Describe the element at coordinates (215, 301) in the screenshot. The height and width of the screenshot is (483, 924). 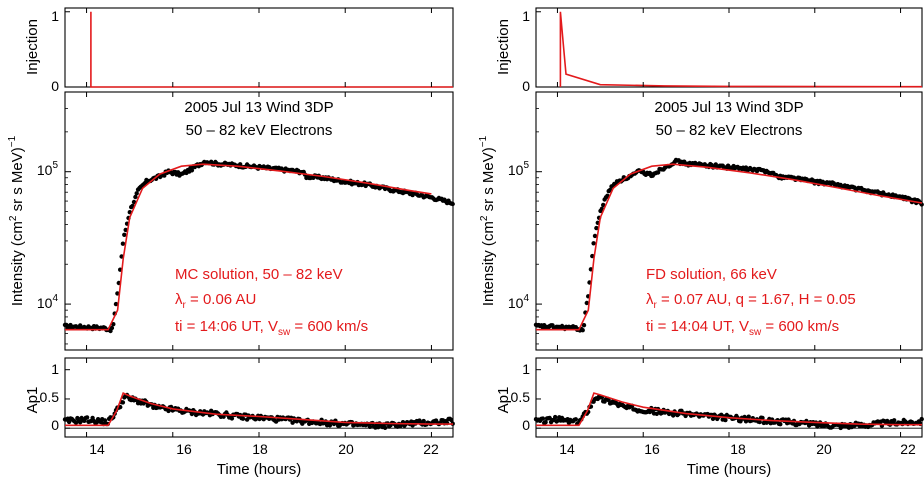
I see `solution-annotation-line2: λr = 0.06 AU` at that location.